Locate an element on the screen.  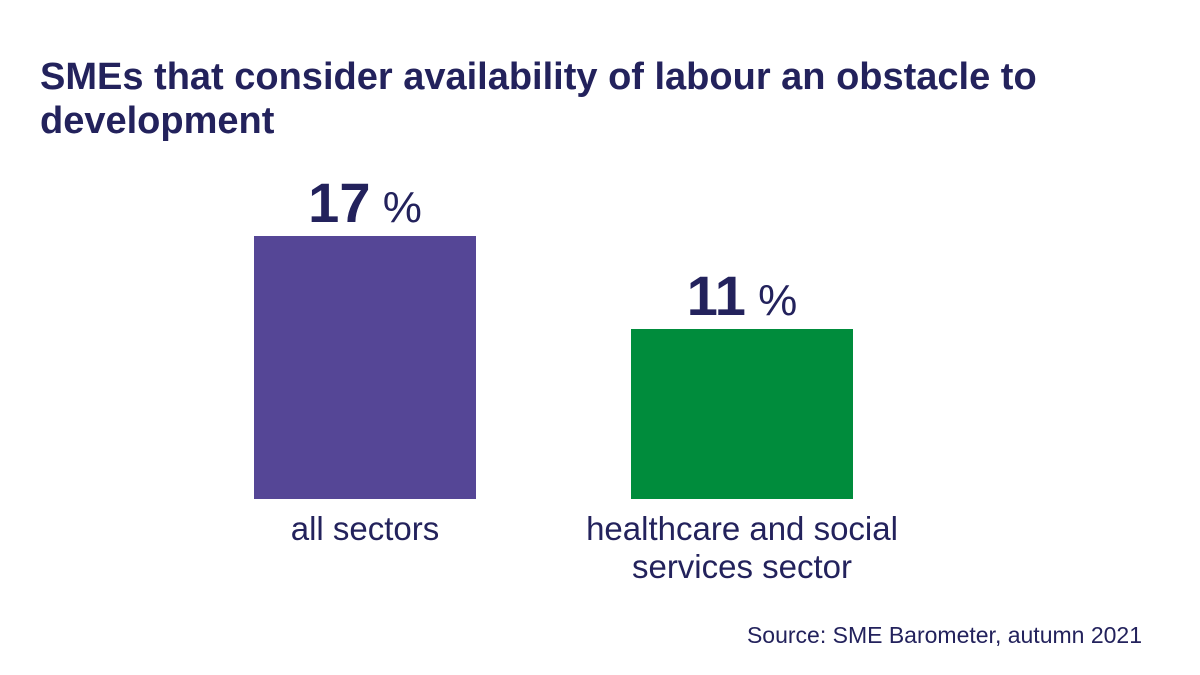
data-label-value: 17 is located at coordinates (339, 202).